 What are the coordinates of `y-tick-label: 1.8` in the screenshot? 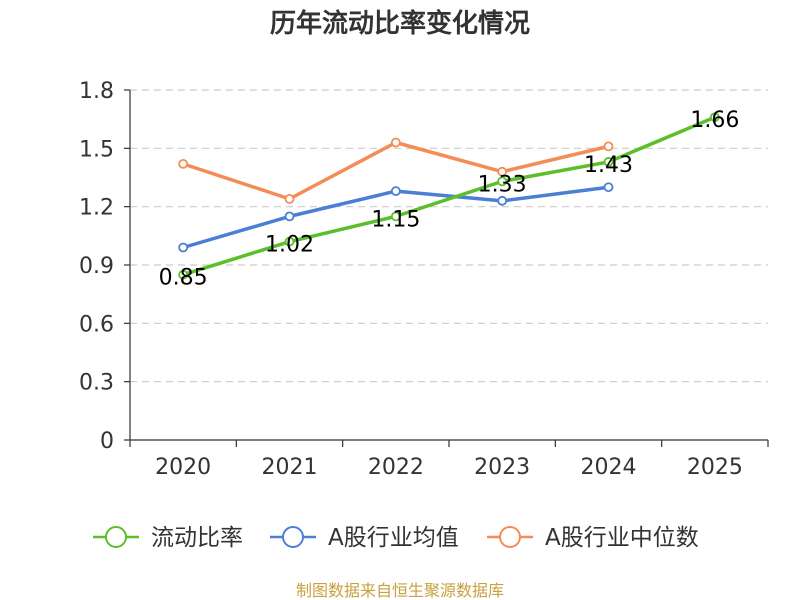 It's located at (96, 91).